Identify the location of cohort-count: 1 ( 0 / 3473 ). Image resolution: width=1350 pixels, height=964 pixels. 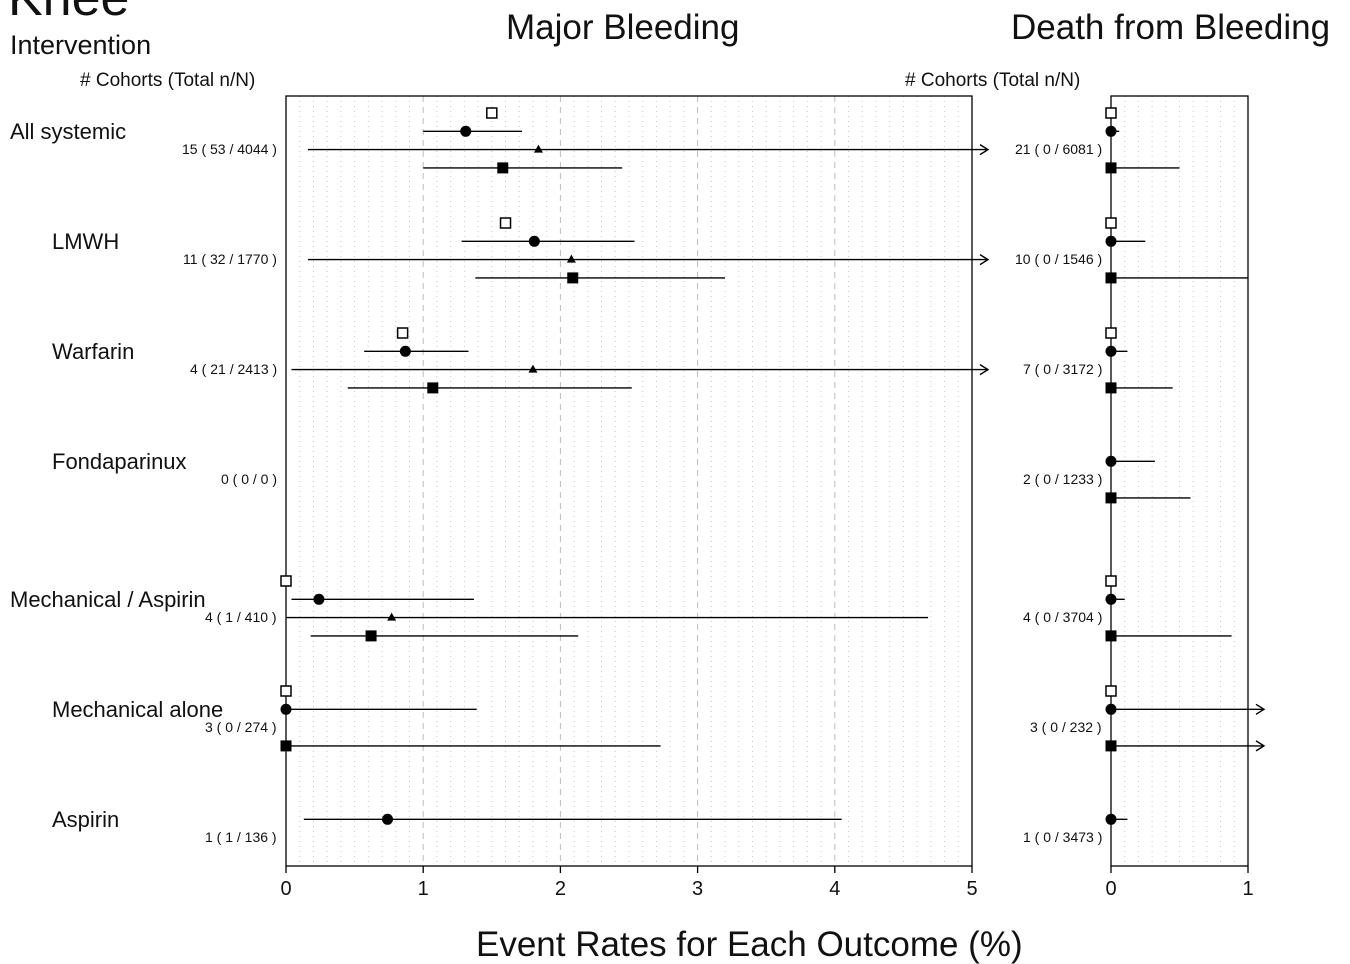
(1063, 837).